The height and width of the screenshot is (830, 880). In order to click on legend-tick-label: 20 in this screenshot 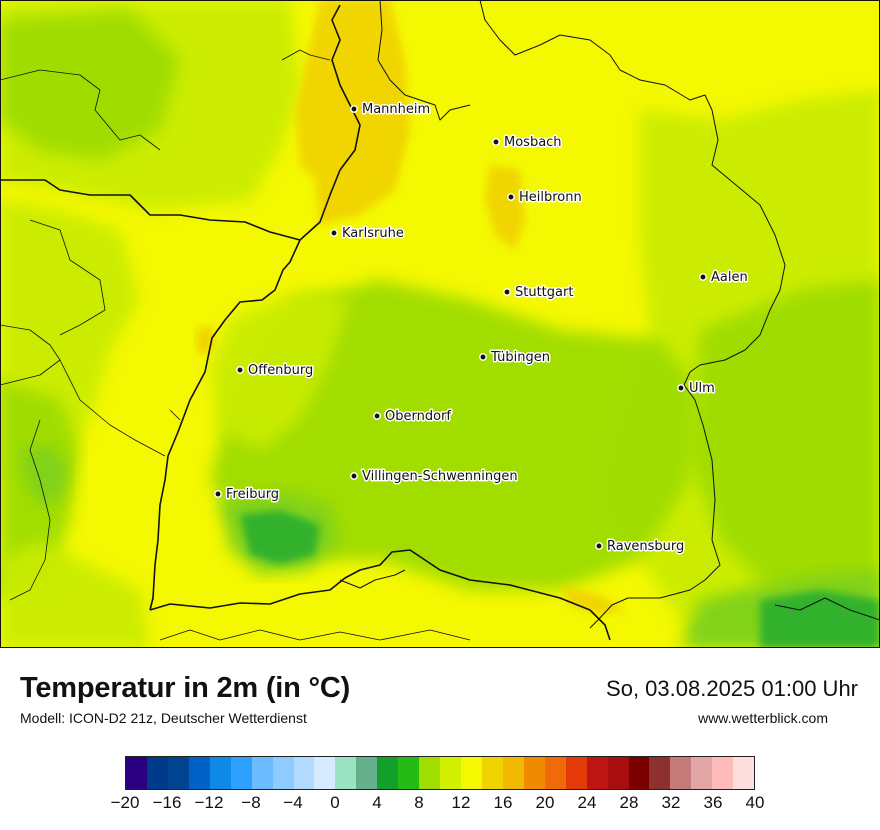, I will do `click(545, 802)`.